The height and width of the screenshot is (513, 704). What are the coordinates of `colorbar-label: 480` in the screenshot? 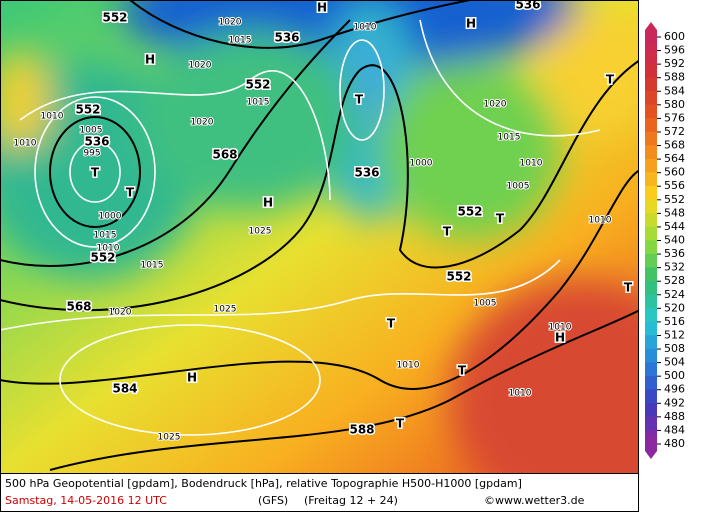 It's located at (674, 443).